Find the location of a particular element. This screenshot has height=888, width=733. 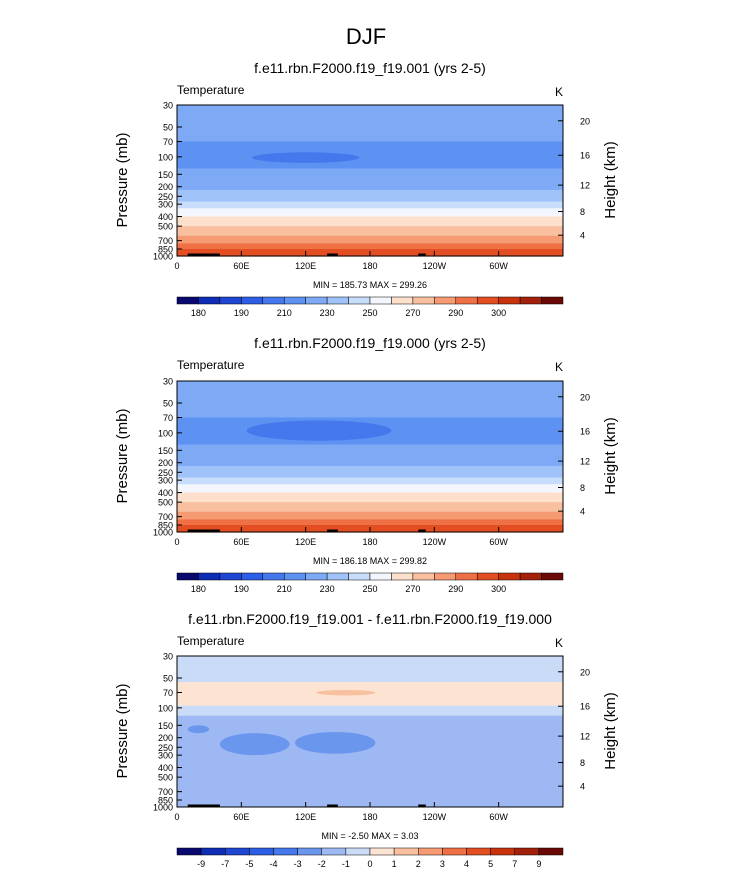

colorbar-label: 5 is located at coordinates (490, 864).